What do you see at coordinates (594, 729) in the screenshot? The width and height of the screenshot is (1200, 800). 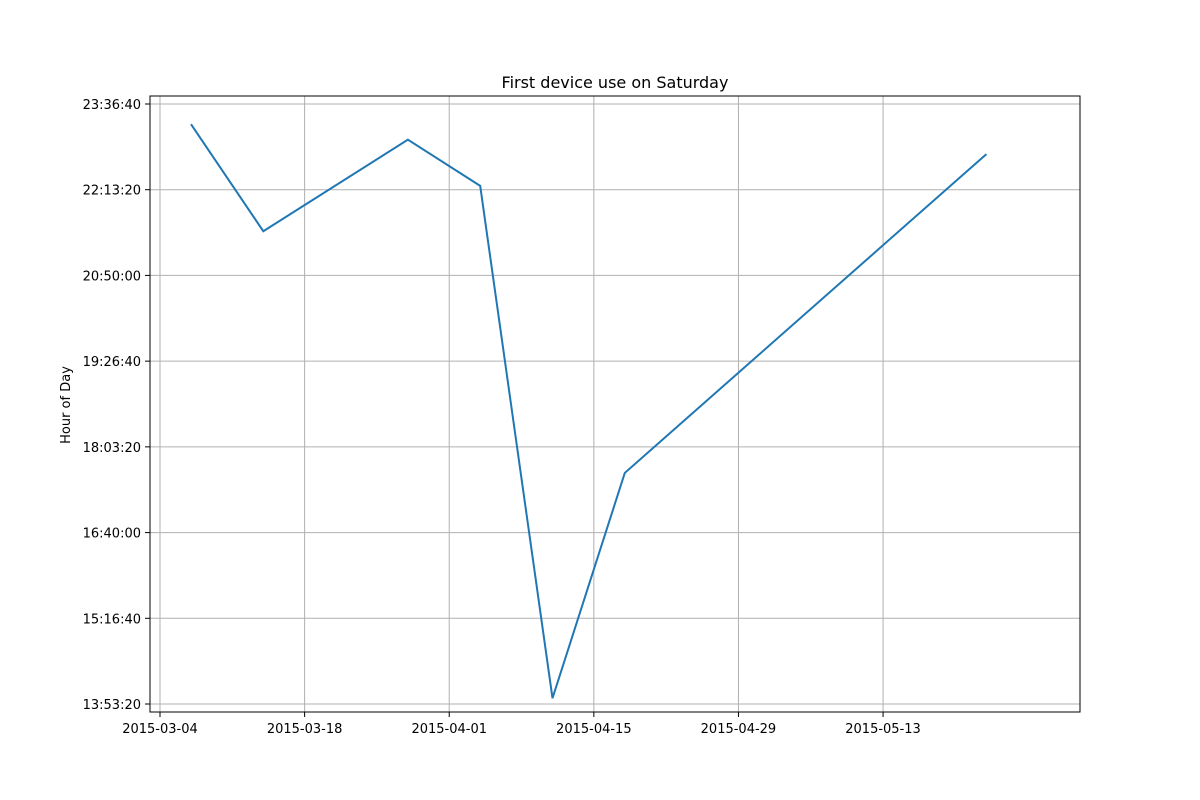 I see `x-tick-label-3: 2015-04-15` at bounding box center [594, 729].